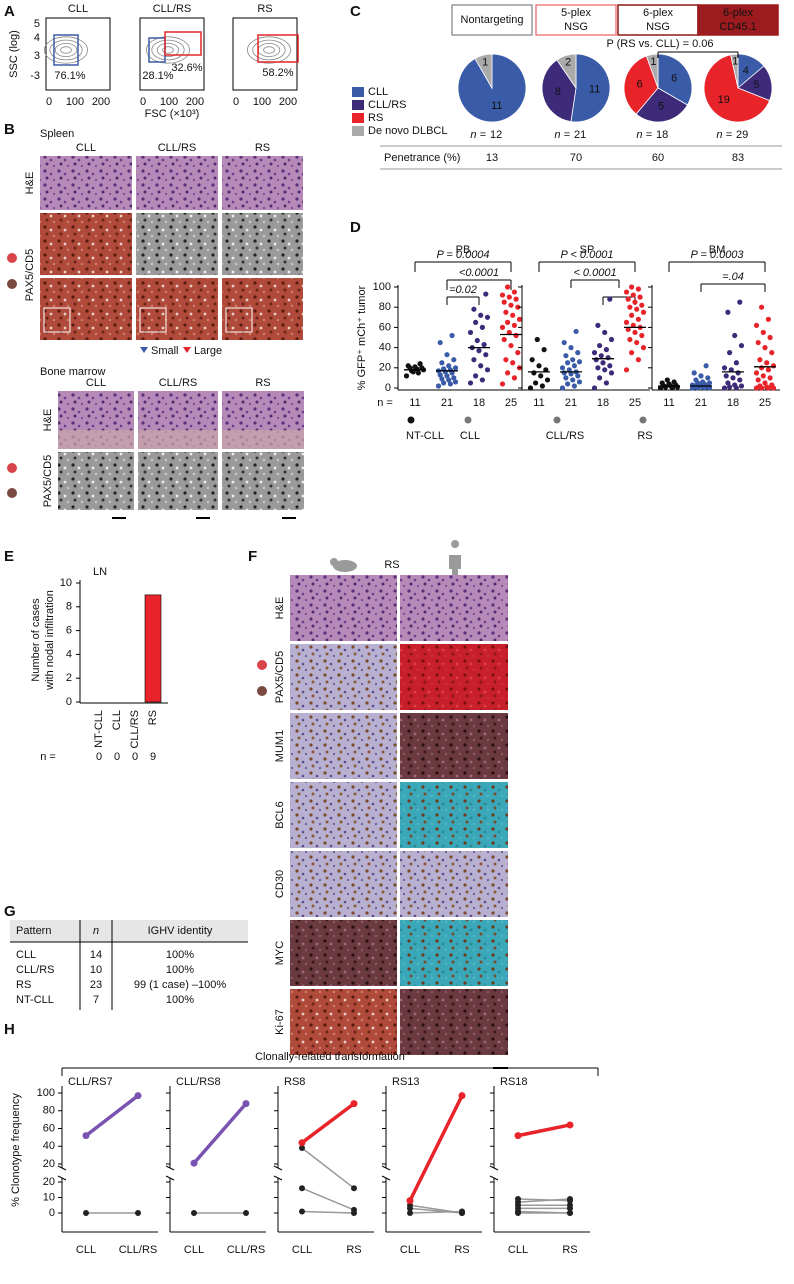  I want to click on x-tick-label: NT-CLL, so click(99, 729).